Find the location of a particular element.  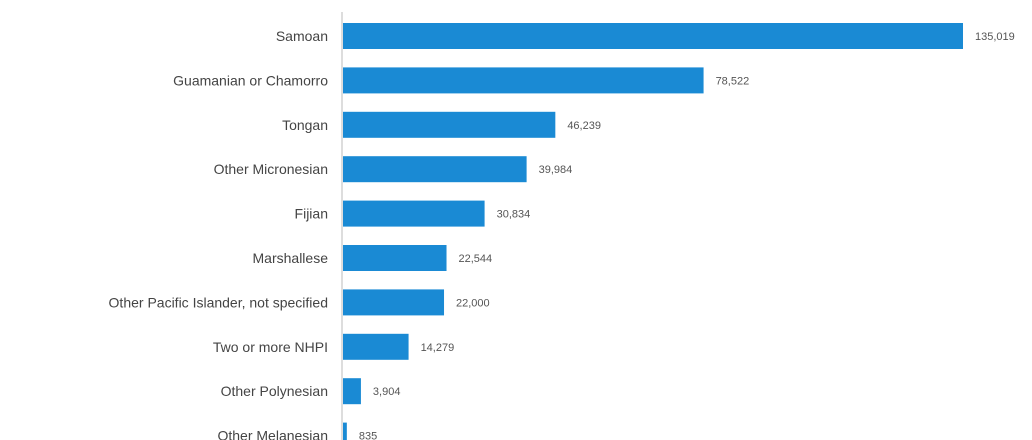

category-label-8: Other Polynesian is located at coordinates (274, 391).